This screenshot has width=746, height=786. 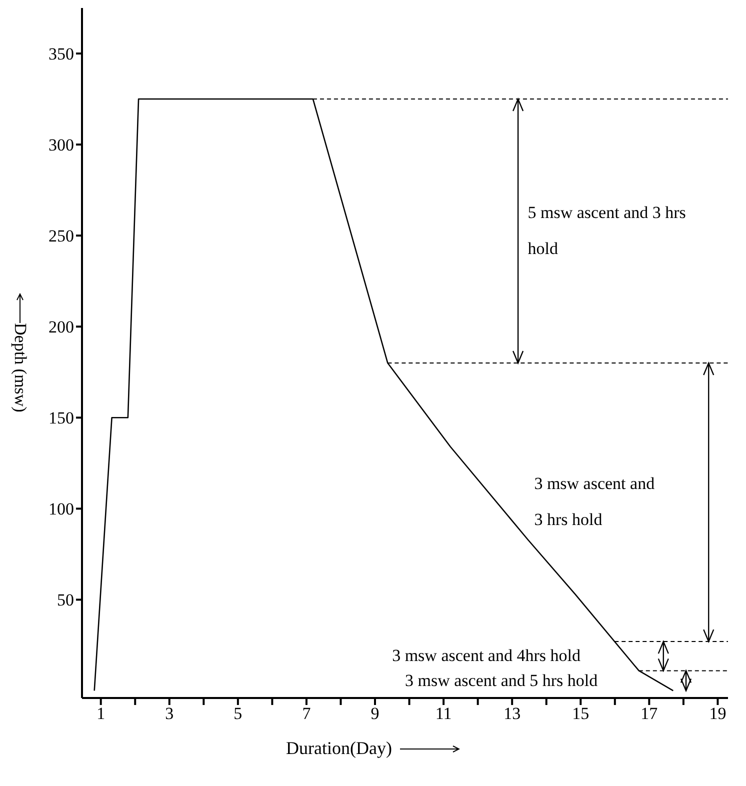 I want to click on x-tick-label: 17, so click(x=649, y=714).